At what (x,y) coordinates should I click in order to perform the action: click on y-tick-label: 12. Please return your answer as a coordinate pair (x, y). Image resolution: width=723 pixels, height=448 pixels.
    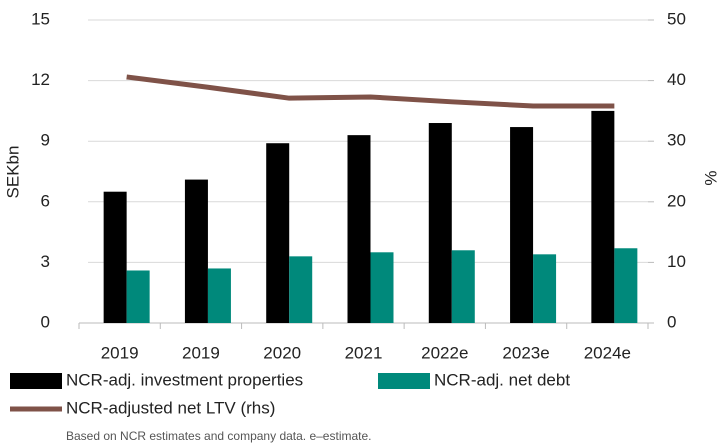
    Looking at the image, I should click on (40, 79).